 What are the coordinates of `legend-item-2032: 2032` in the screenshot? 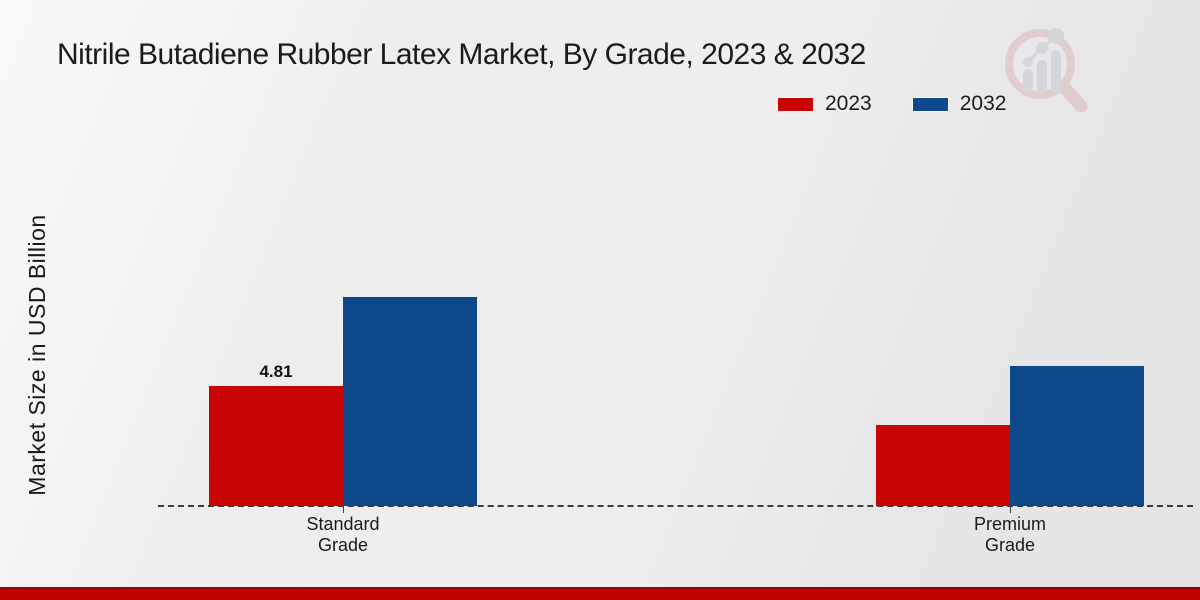 It's located at (959, 104).